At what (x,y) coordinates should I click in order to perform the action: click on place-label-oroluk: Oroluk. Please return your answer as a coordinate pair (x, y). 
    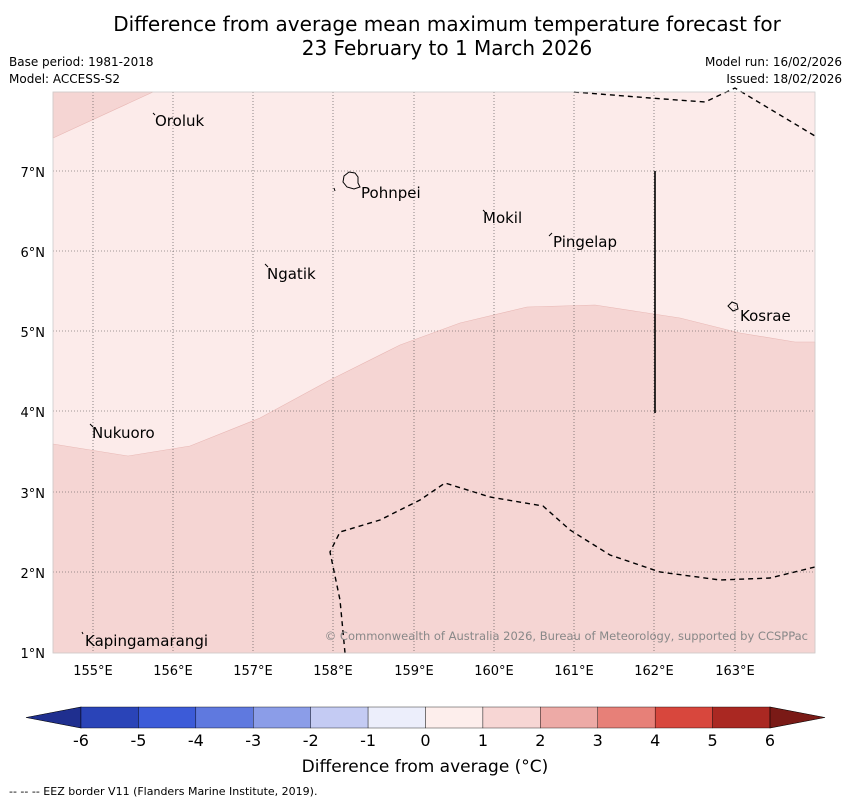
    Looking at the image, I should click on (179, 121).